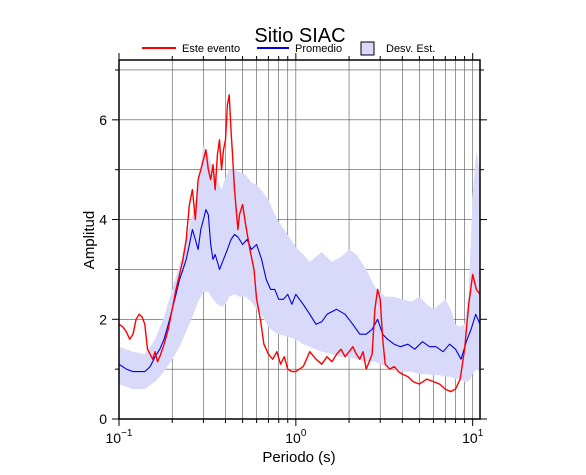 The width and height of the screenshot is (586, 475). Describe the element at coordinates (299, 36) in the screenshot. I see `chart-title: Sitio SIAC` at that location.